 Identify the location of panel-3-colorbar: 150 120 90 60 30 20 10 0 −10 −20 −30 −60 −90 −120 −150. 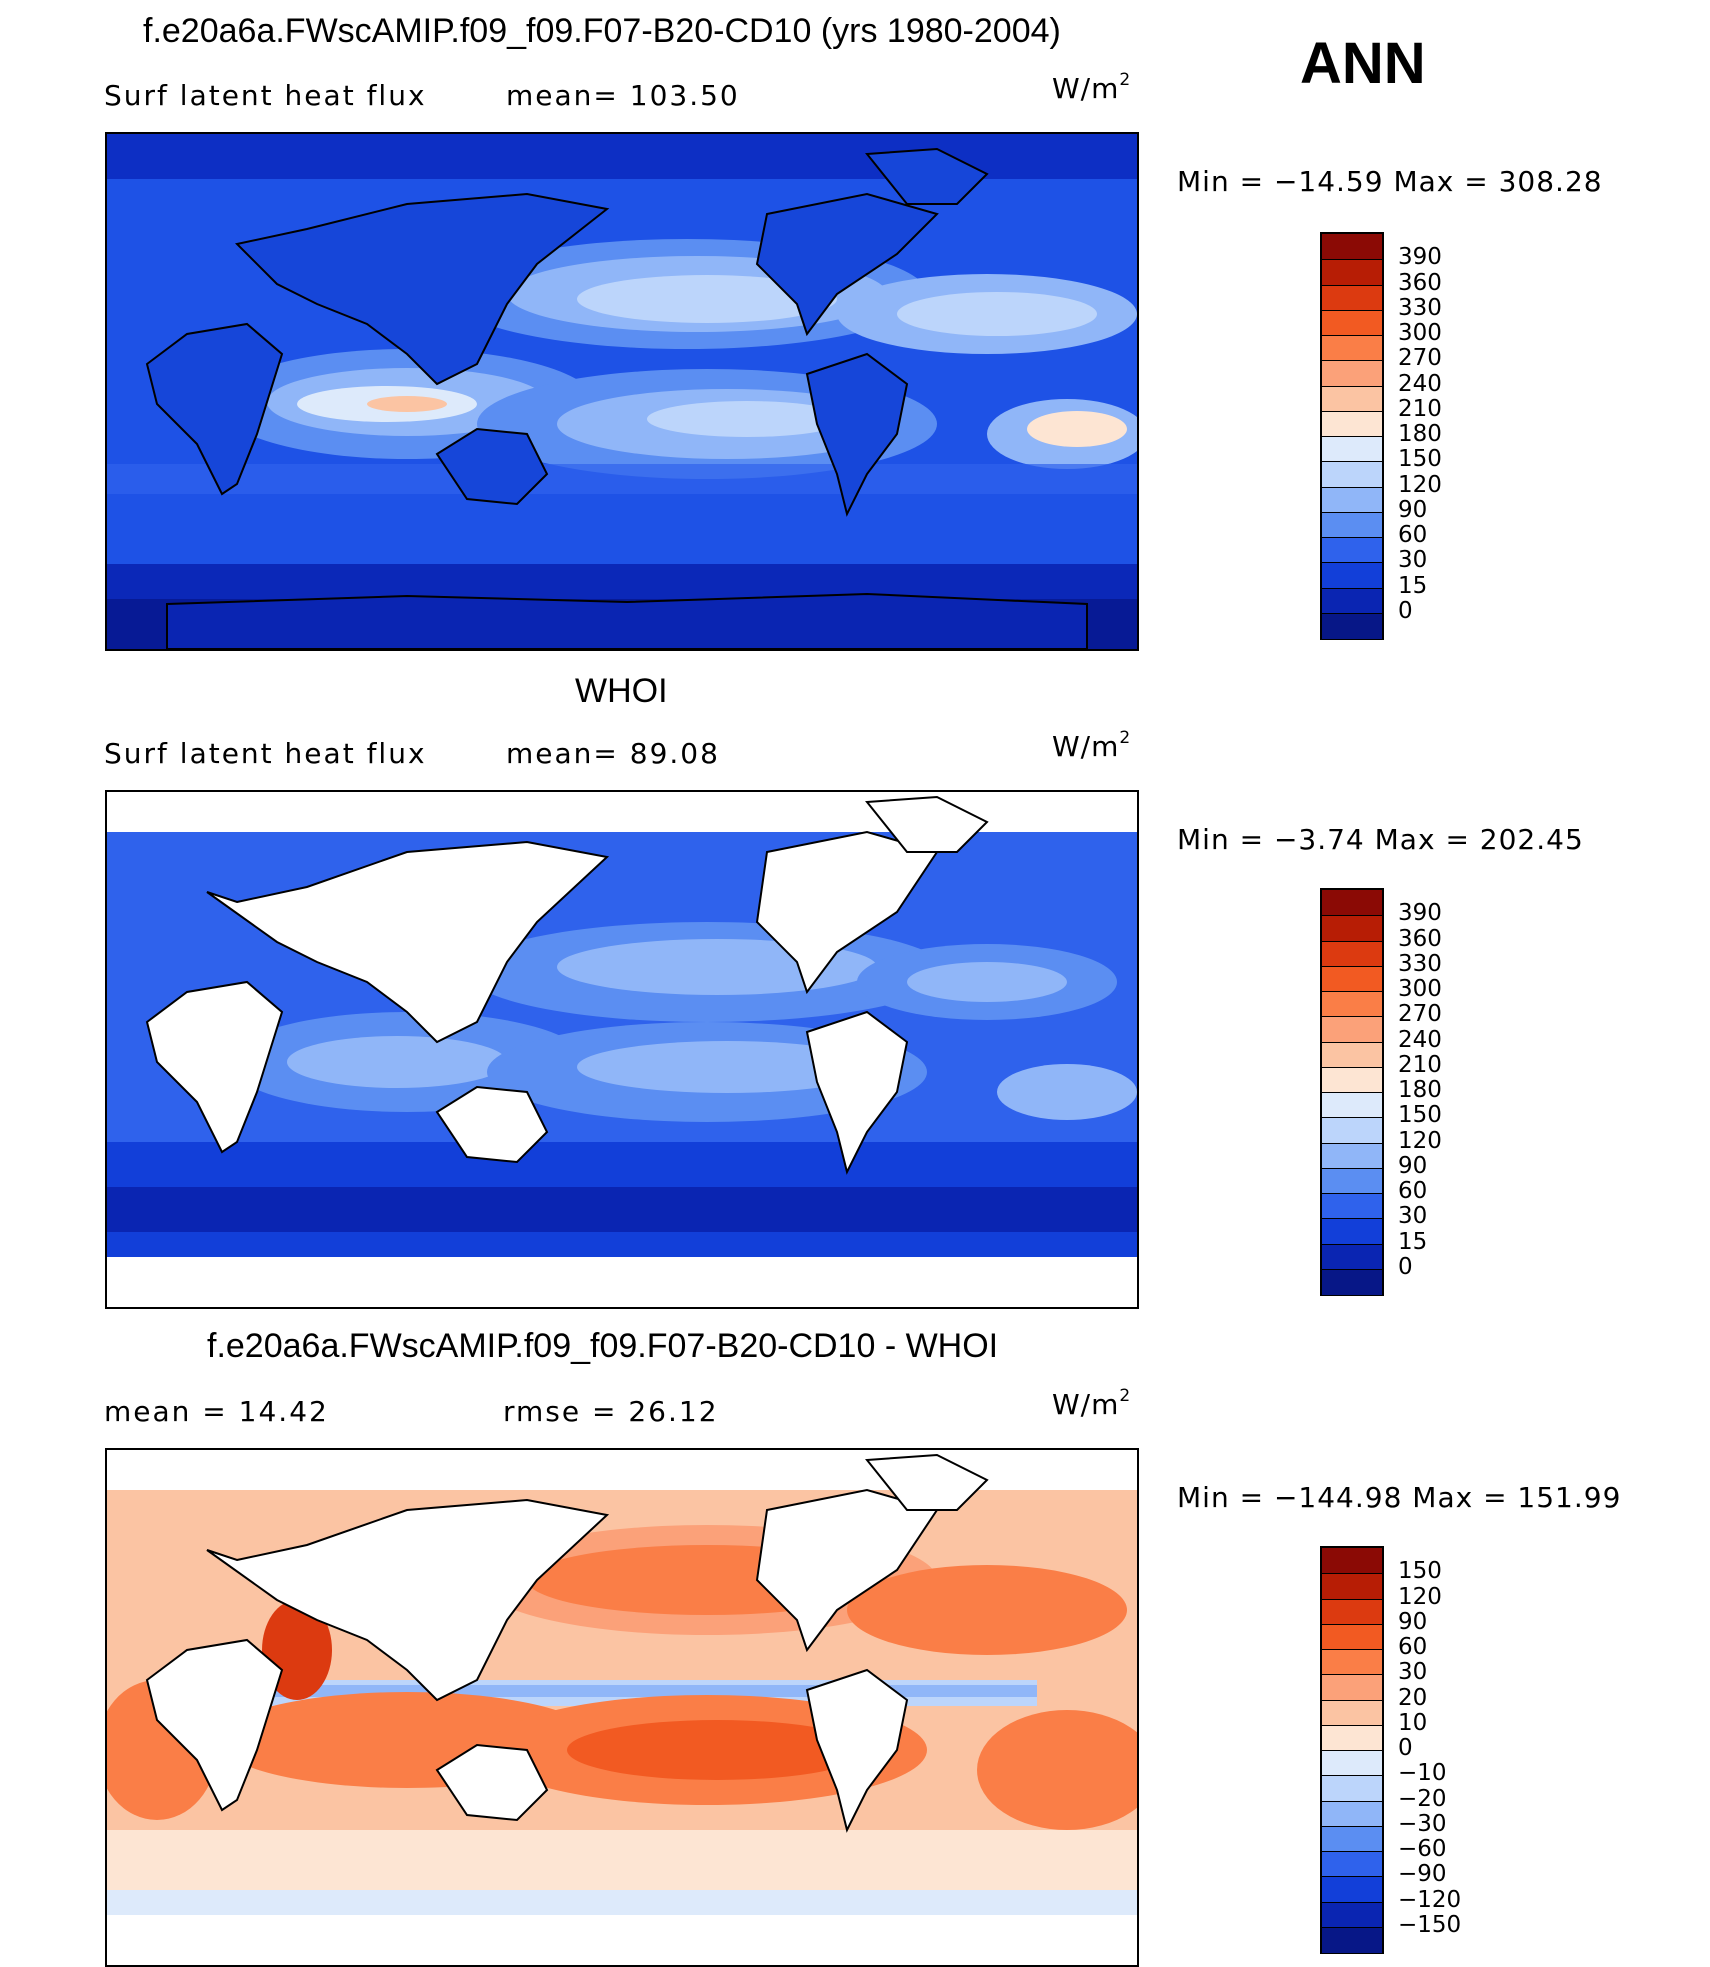
(1390, 1750).